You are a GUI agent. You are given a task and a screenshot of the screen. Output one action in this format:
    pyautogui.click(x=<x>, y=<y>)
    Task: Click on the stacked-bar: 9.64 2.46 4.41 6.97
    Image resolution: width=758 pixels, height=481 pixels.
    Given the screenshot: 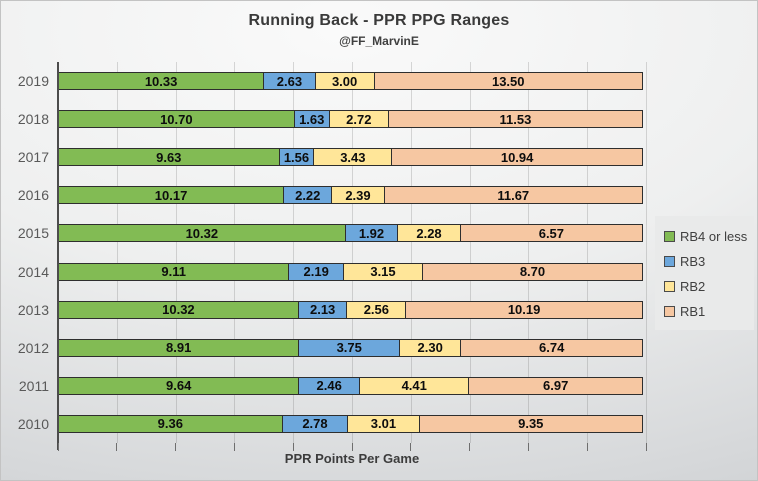 What is the action you would take?
    pyautogui.click(x=352, y=385)
    